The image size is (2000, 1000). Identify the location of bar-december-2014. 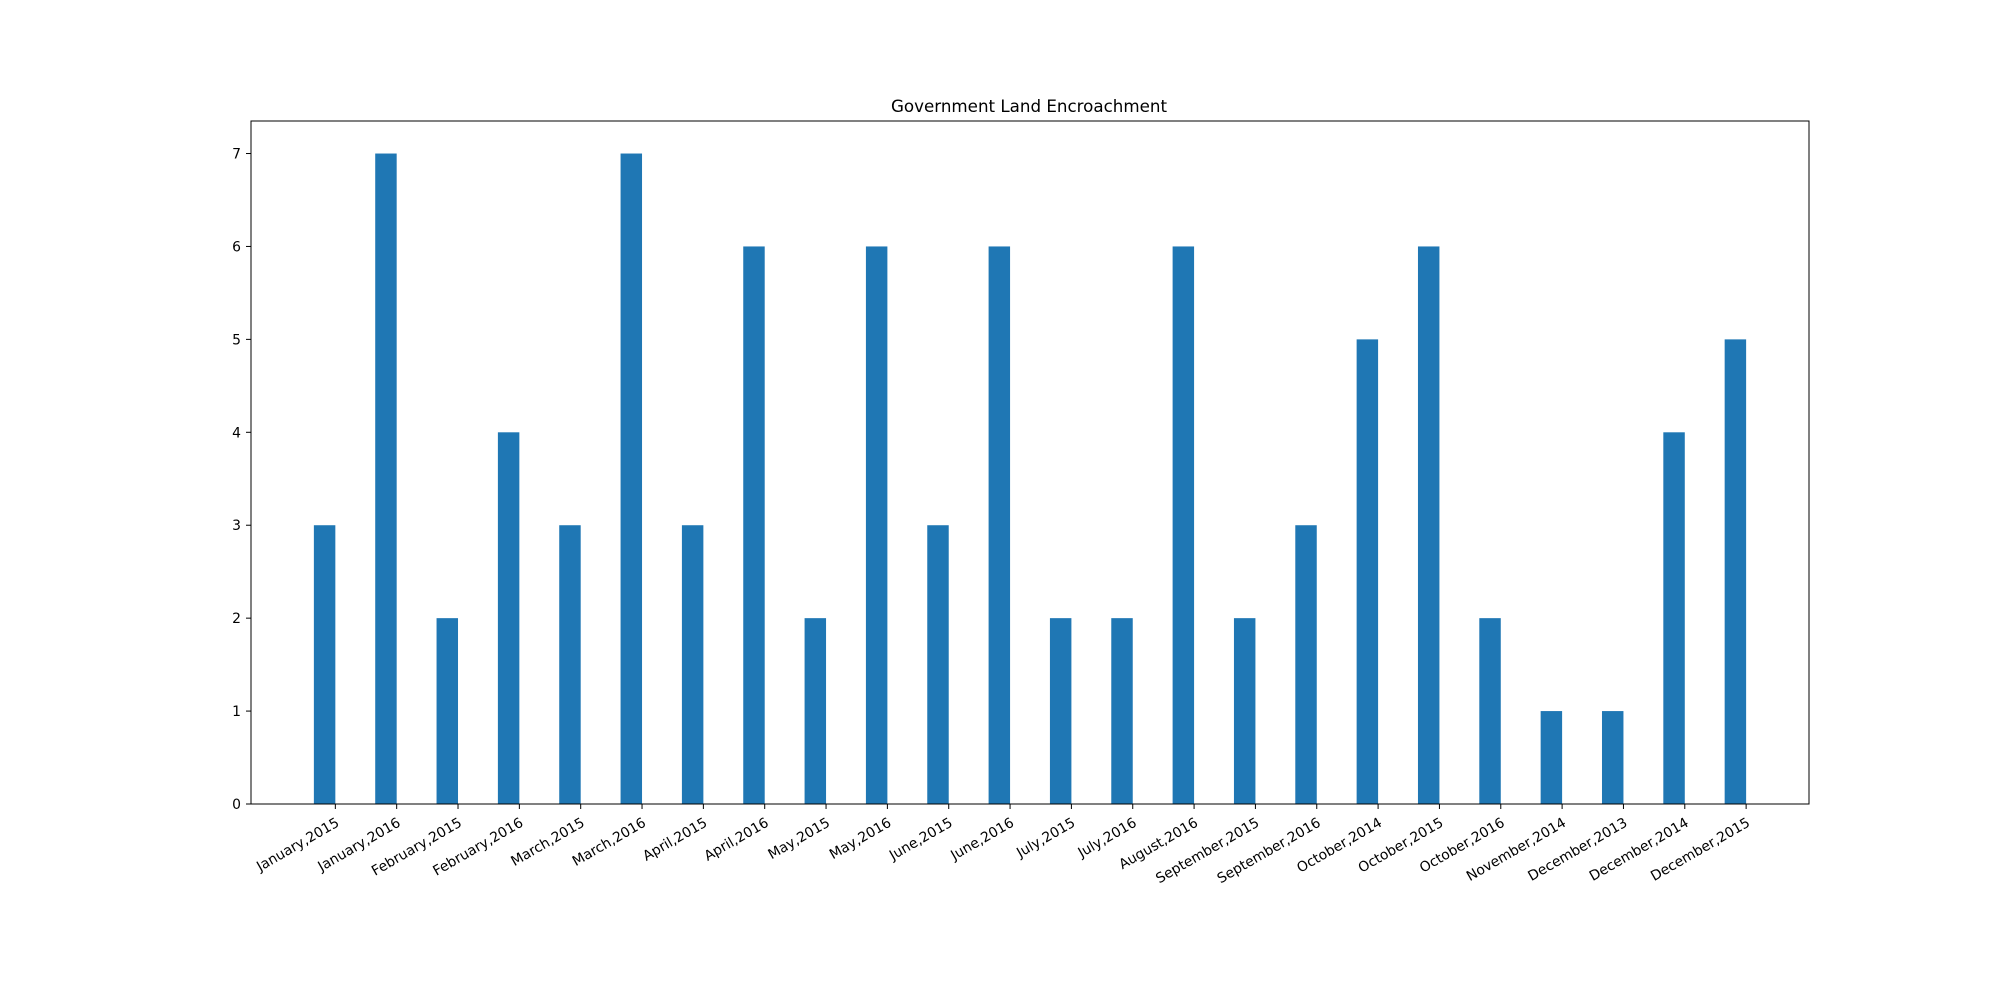
(1674, 618).